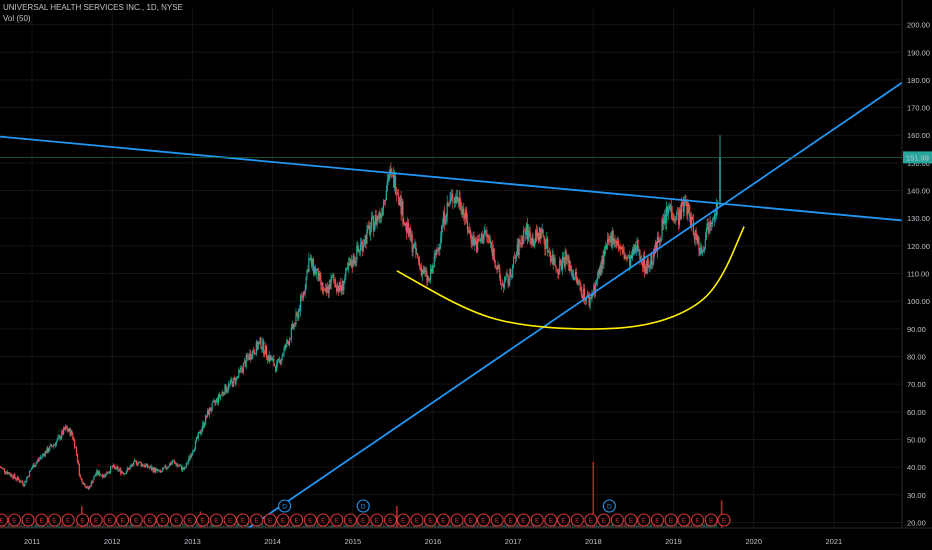 Image resolution: width=932 pixels, height=550 pixels. What do you see at coordinates (397, 517) in the screenshot?
I see `volume-spike` at bounding box center [397, 517].